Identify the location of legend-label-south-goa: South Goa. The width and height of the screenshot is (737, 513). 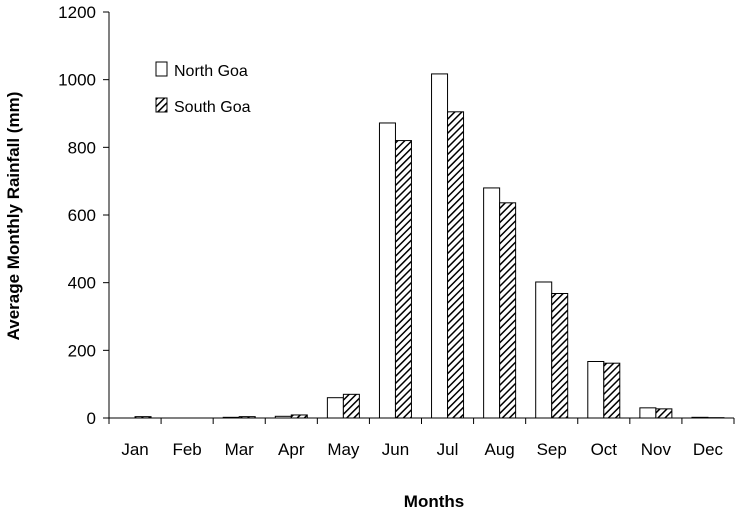
(212, 107).